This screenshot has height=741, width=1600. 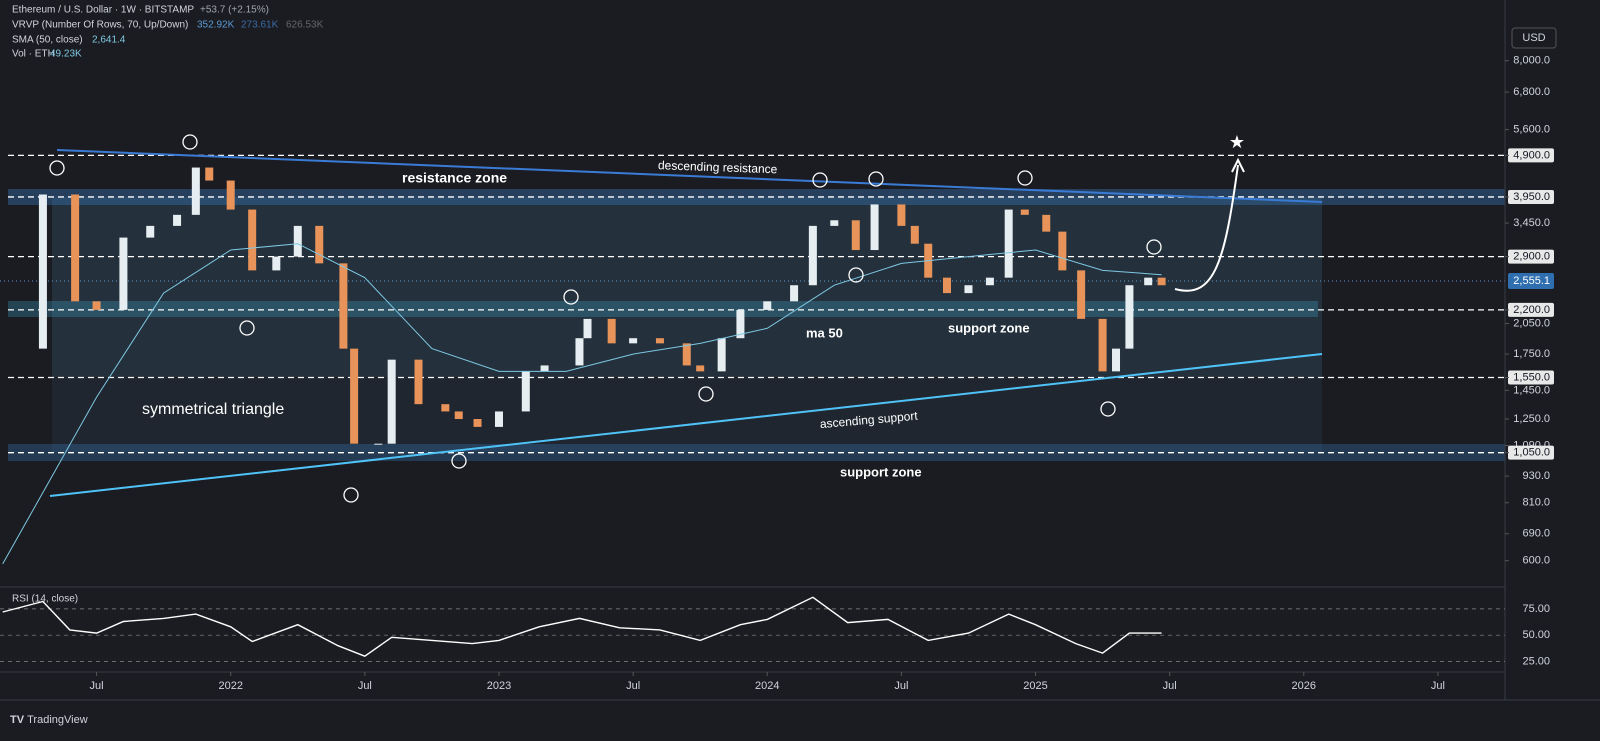 I want to click on legend-change: +53.7 (+2.15%), so click(x=234, y=10).